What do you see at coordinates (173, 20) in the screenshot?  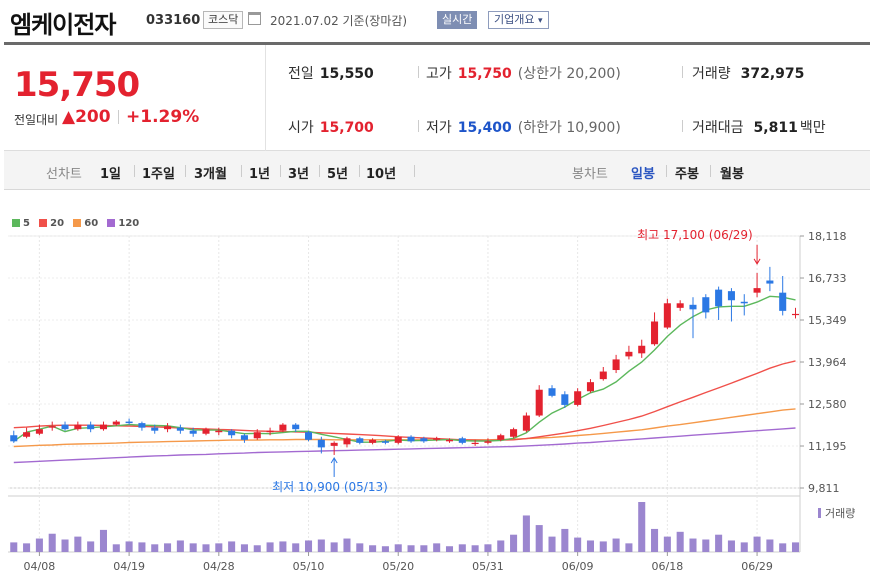 I see `stock-code: 033160` at bounding box center [173, 20].